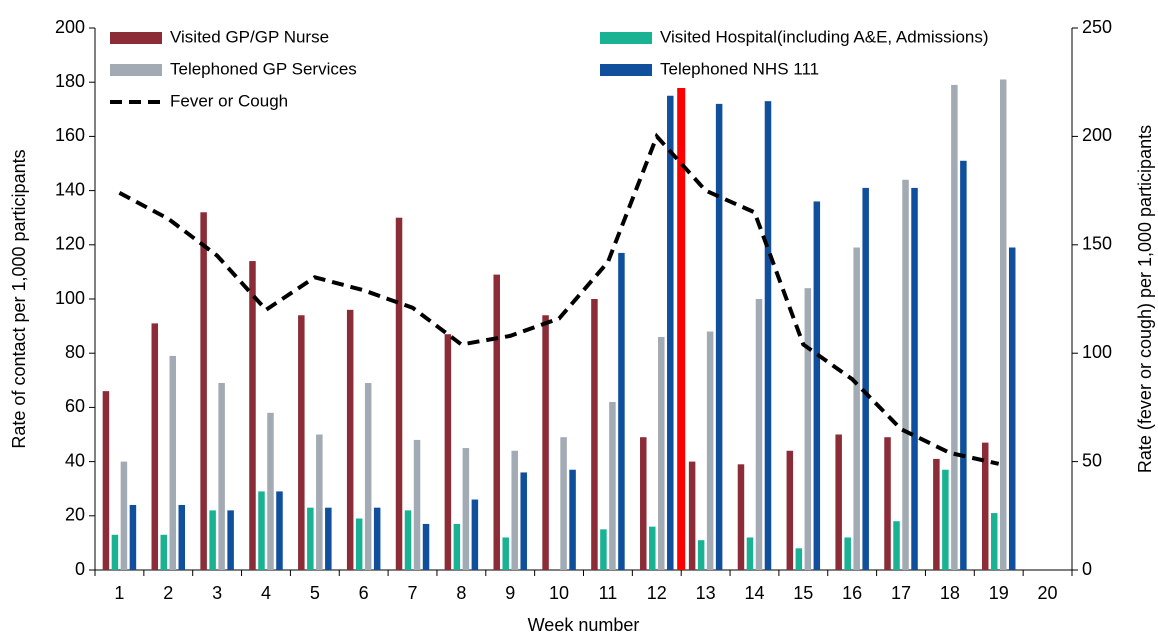 Image resolution: width=1158 pixels, height=635 pixels. Describe the element at coordinates (584, 625) in the screenshot. I see `x-axis-label: Week number` at that location.